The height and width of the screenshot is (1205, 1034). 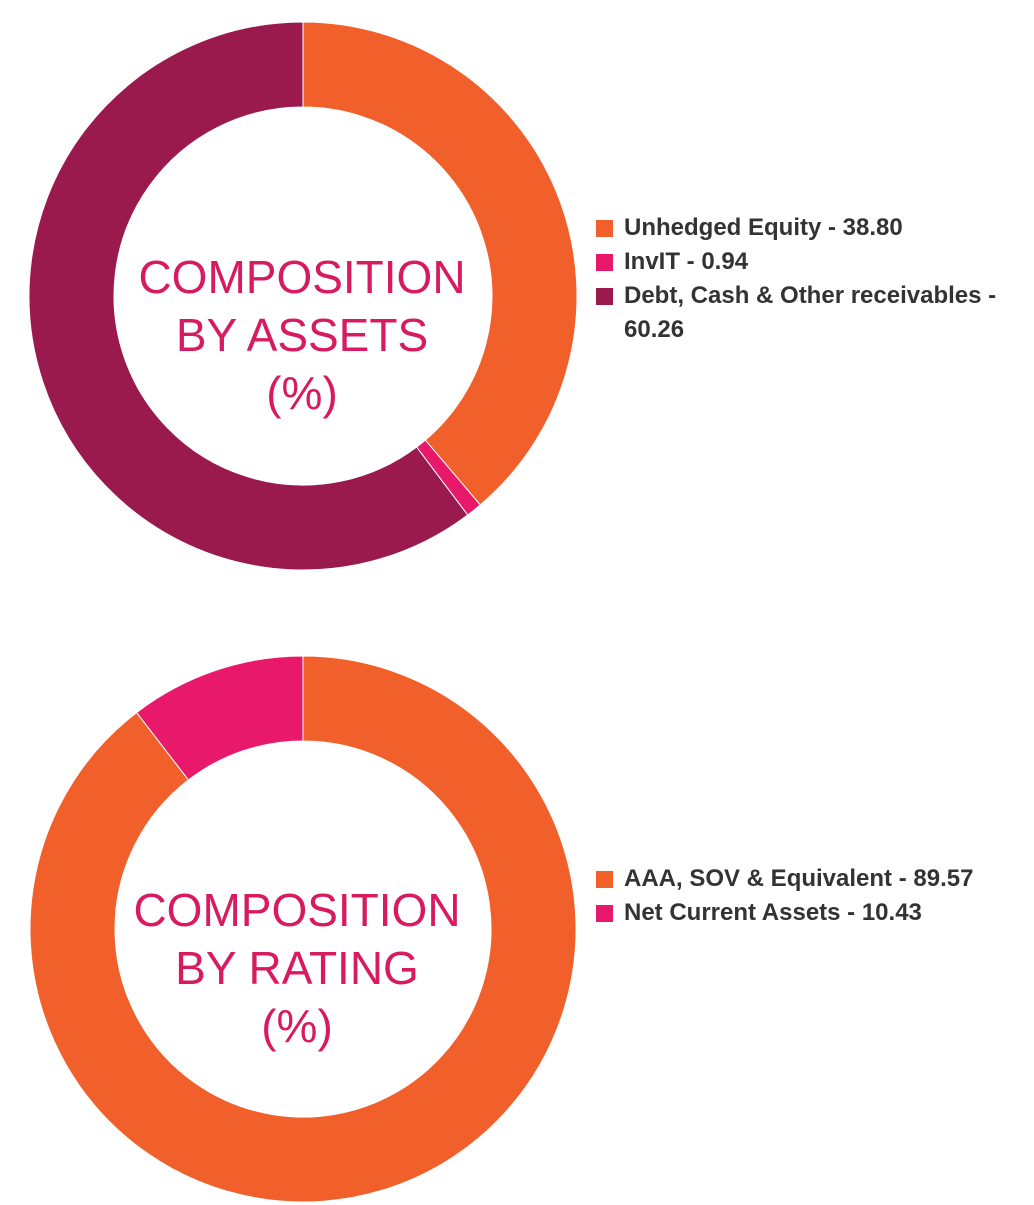 I want to click on assets-slice-unhedged-equity, so click(x=440, y=263).